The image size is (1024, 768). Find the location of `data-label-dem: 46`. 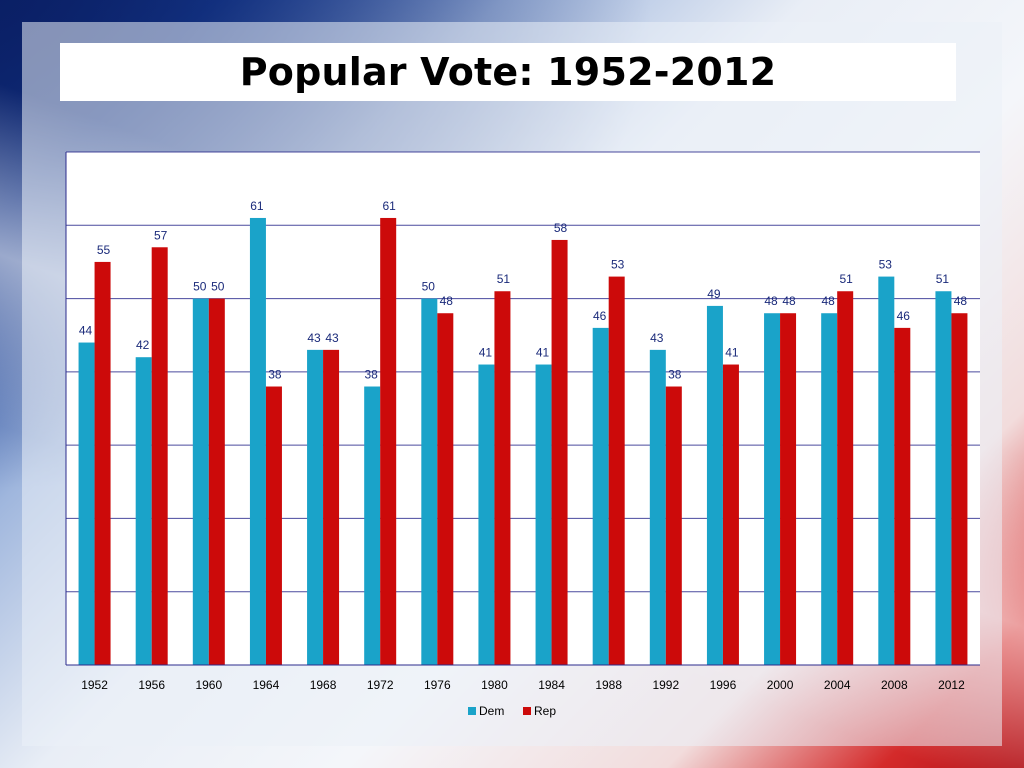

data-label-dem: 46 is located at coordinates (600, 316).